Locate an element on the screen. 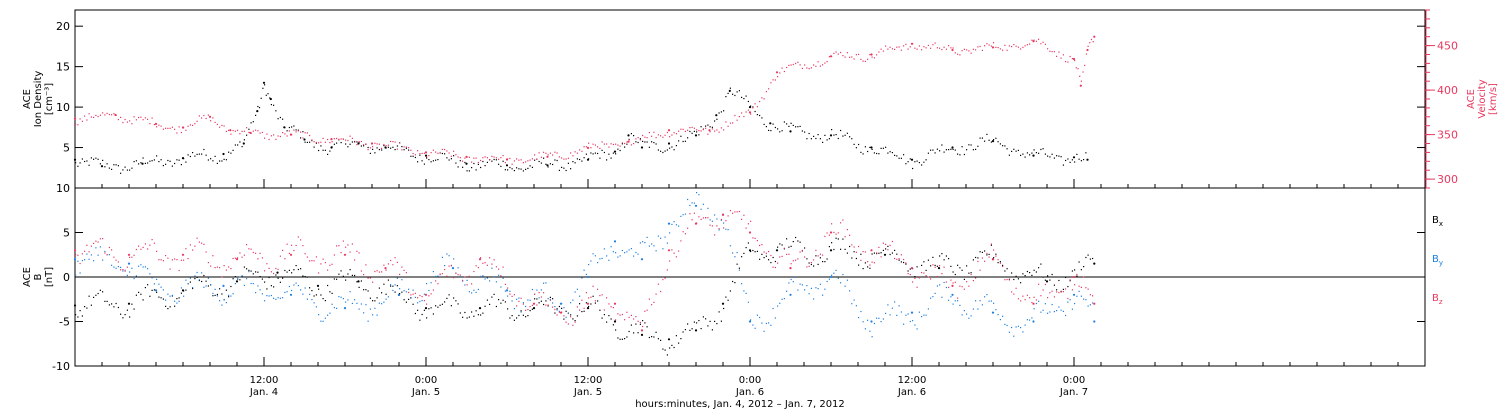  velocity-axis-label-line3: [km/s] is located at coordinates (1493, 99).